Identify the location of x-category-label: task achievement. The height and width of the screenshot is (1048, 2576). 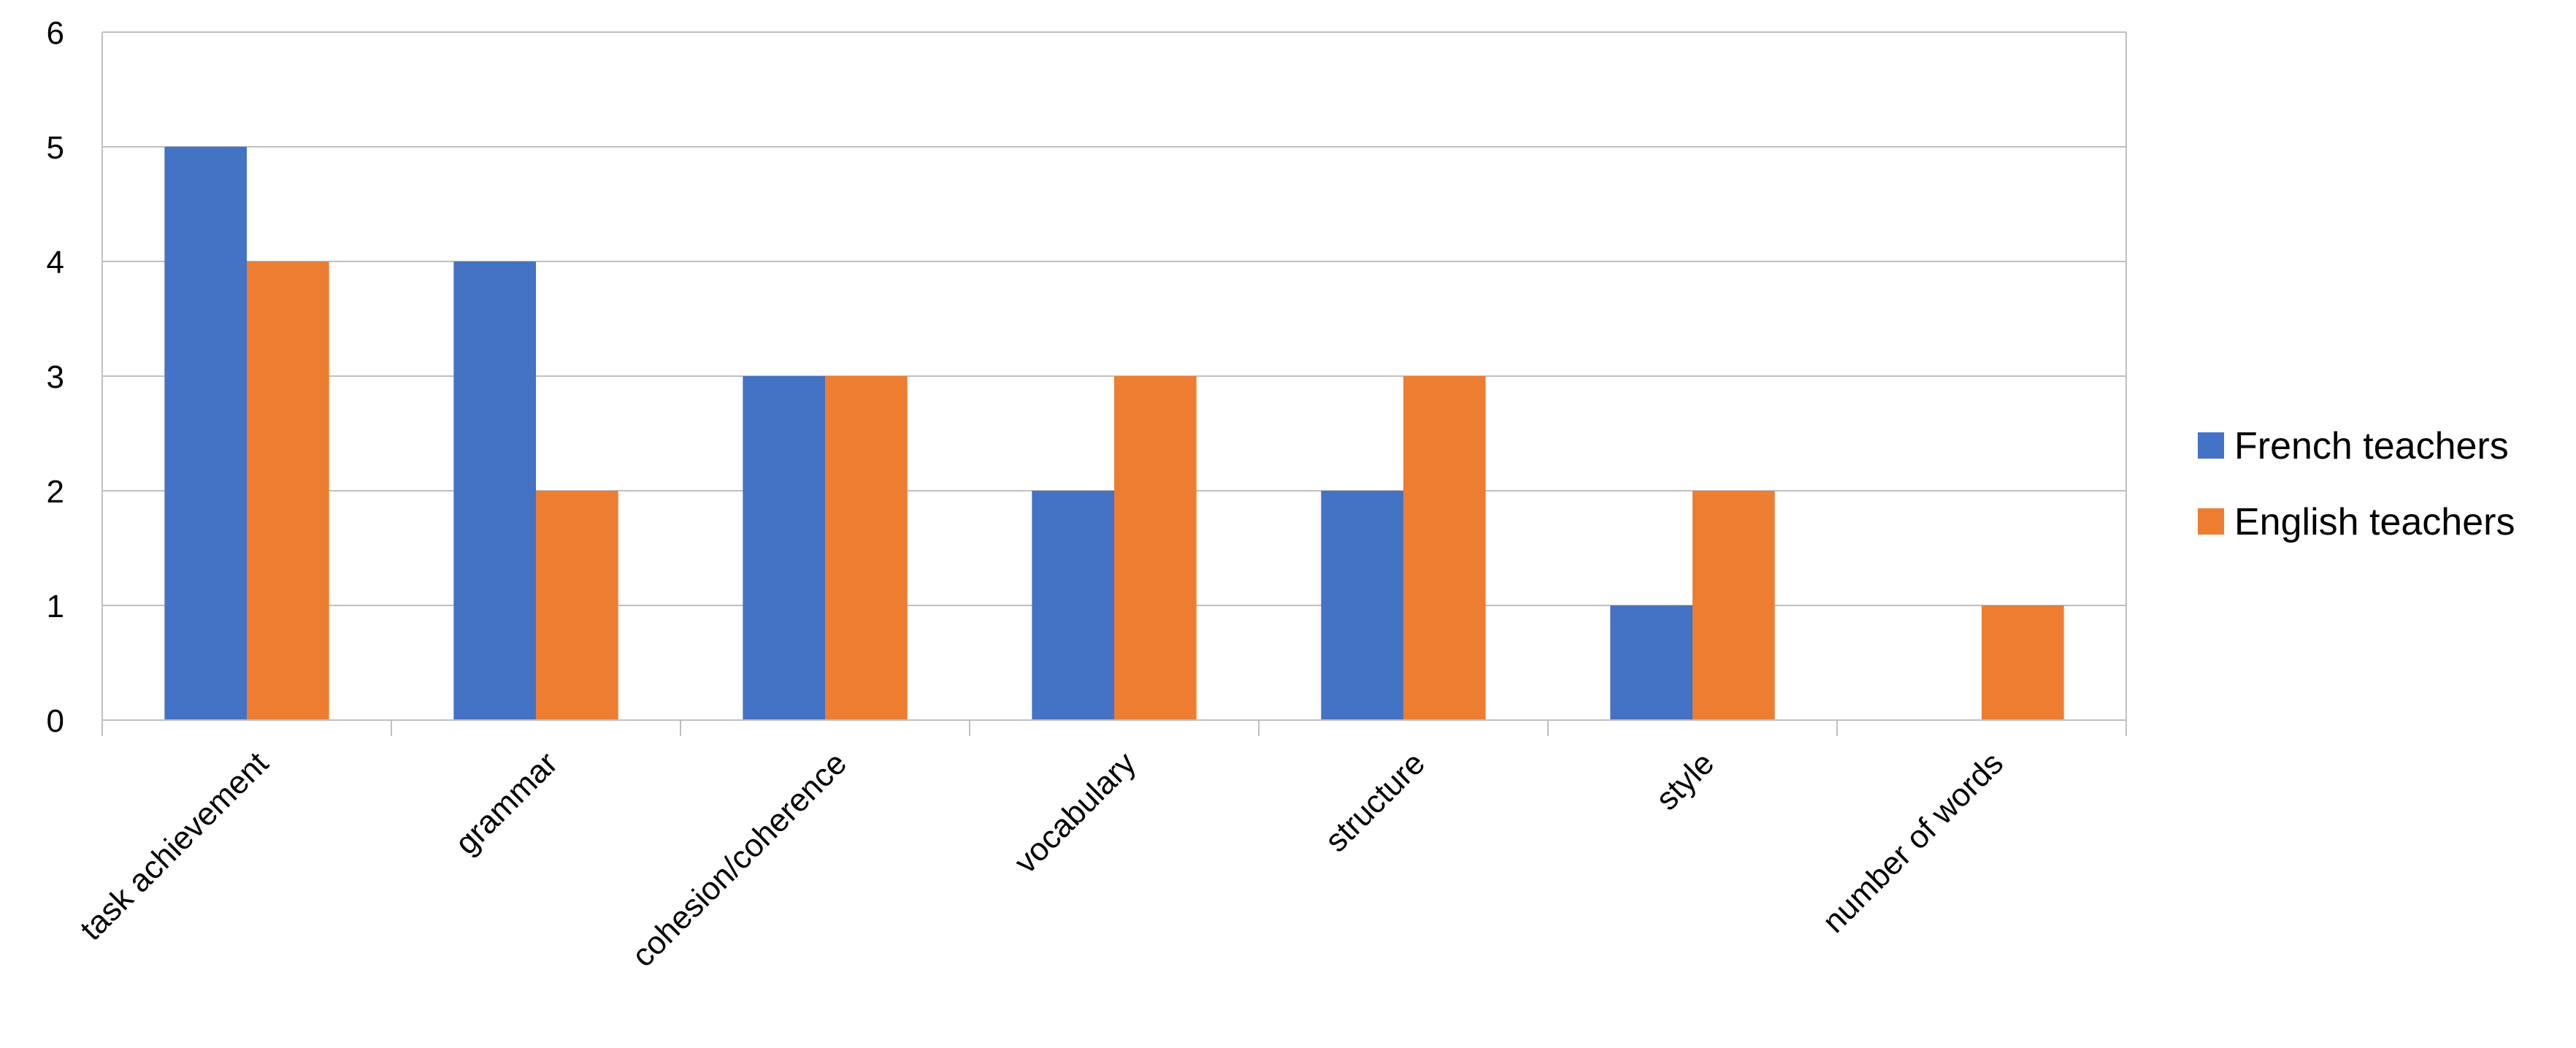
(174, 846).